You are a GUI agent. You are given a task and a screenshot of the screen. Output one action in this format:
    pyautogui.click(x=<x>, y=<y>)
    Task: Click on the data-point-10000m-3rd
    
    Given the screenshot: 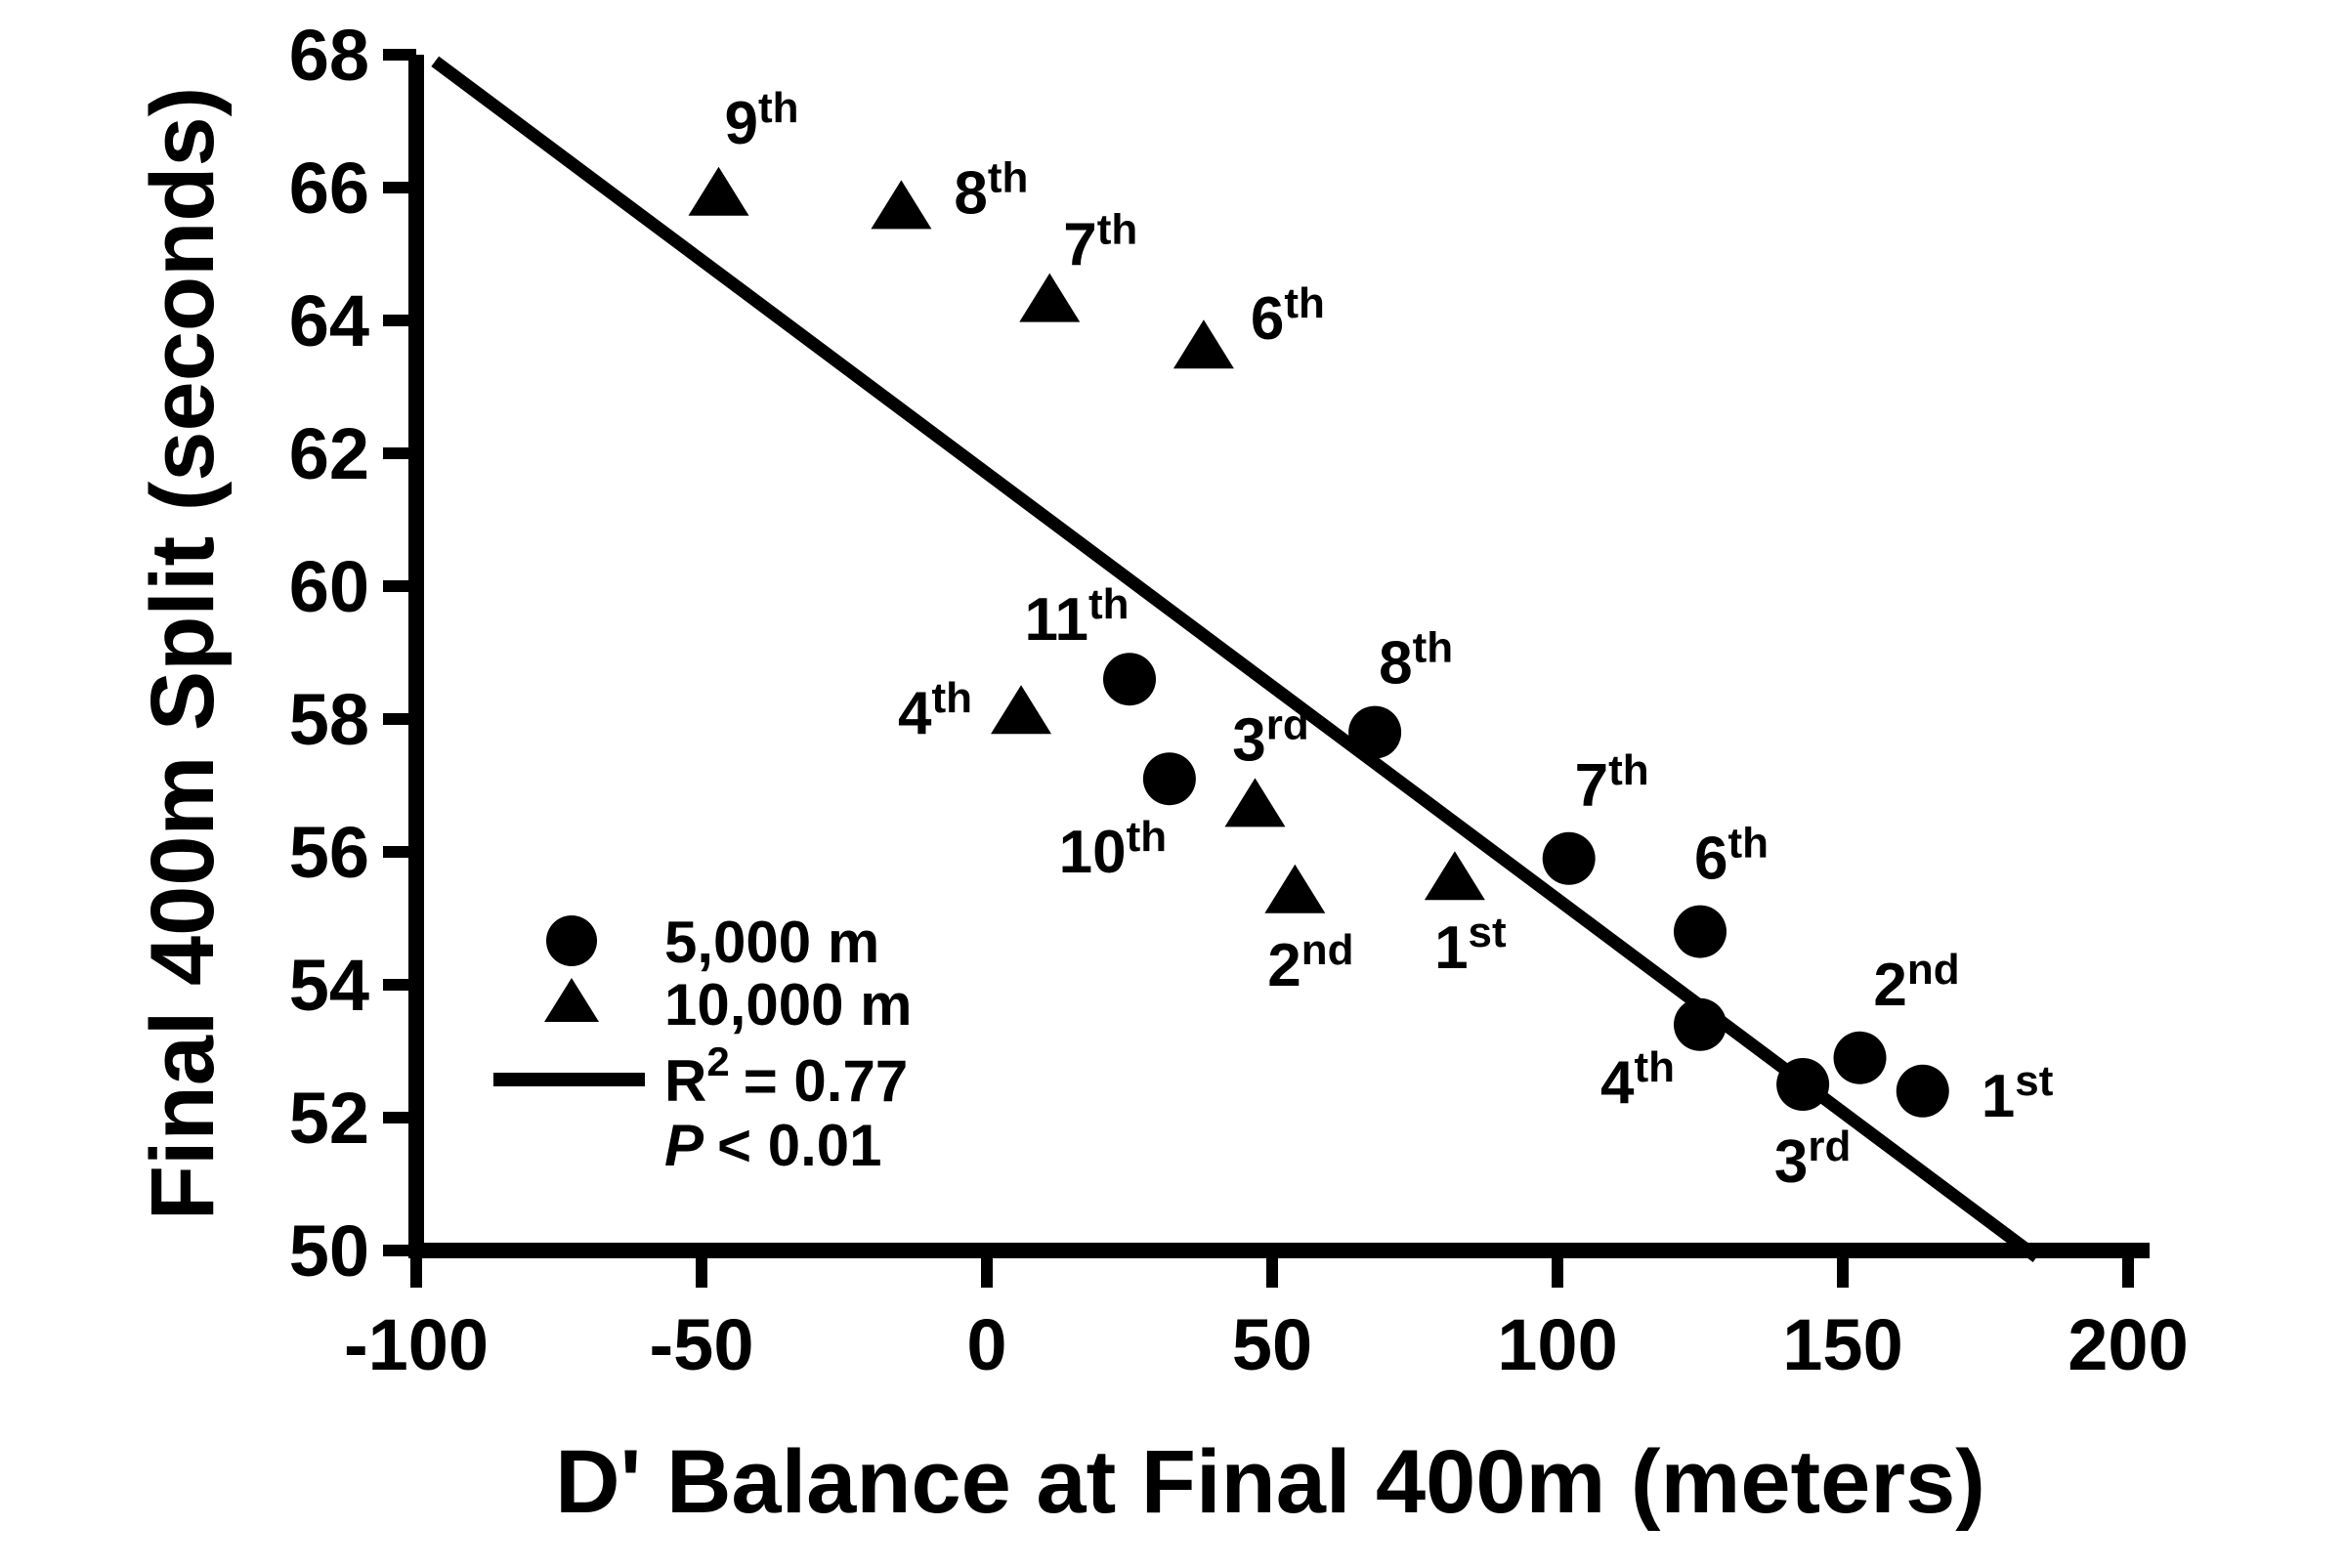 What is the action you would take?
    pyautogui.click(x=1255, y=802)
    